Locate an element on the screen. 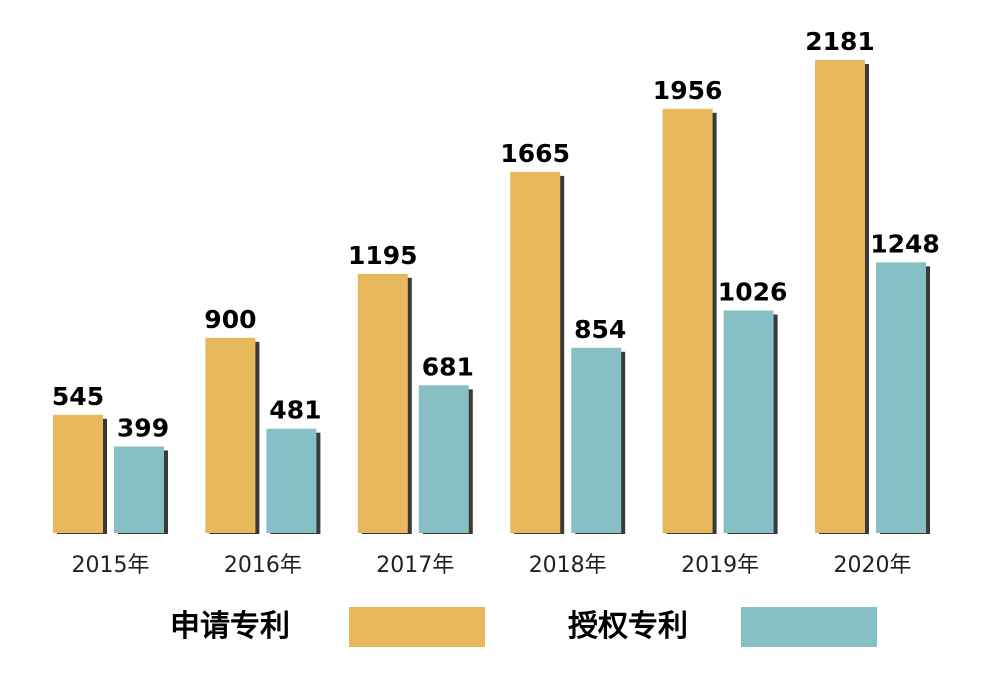  value-label-applied: 1195 is located at coordinates (383, 255).